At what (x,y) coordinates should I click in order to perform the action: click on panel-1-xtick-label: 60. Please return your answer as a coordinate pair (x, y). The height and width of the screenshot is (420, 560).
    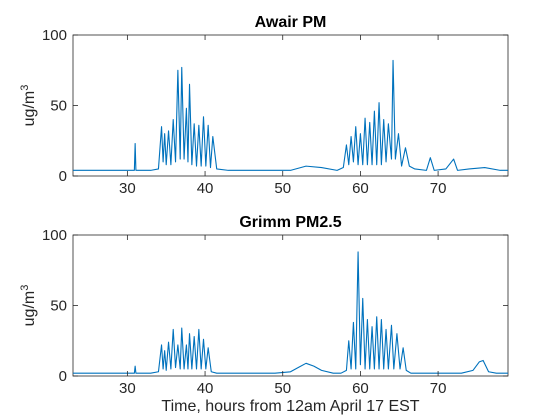
    Looking at the image, I should click on (360, 188).